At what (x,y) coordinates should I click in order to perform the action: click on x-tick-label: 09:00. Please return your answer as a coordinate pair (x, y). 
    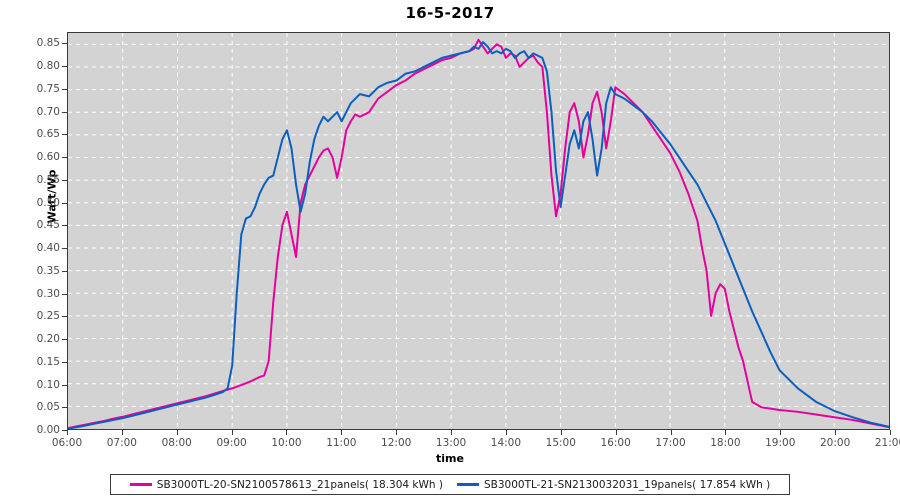
    Looking at the image, I should click on (231, 443).